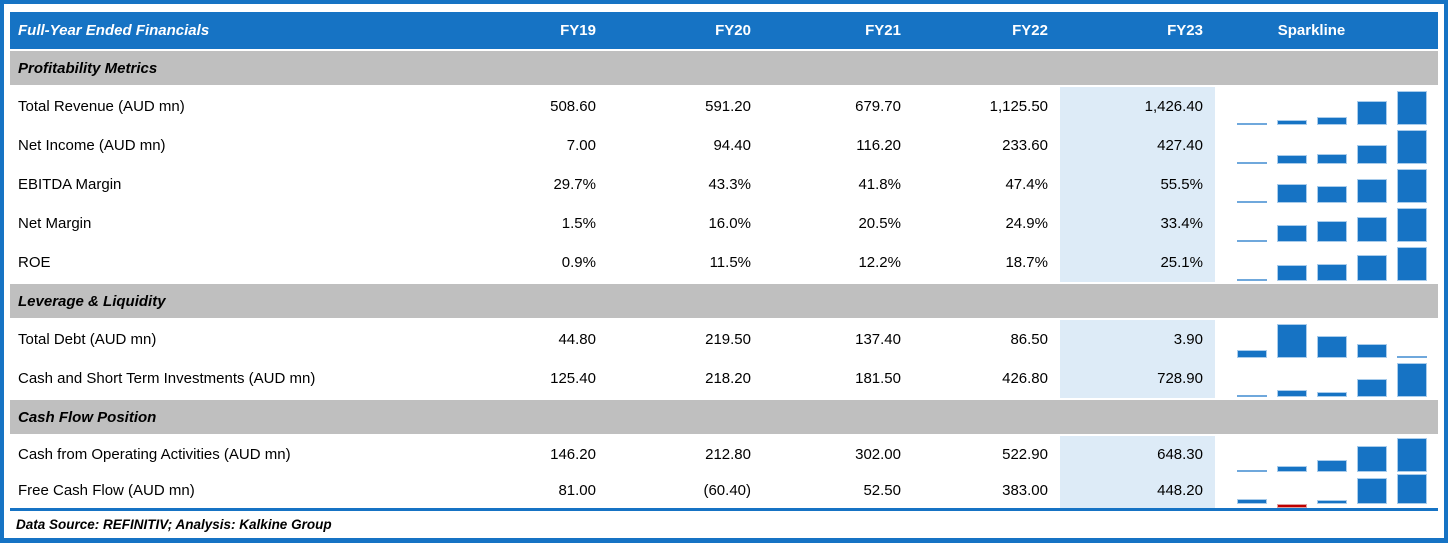 The width and height of the screenshot is (1448, 543). What do you see at coordinates (1018, 106) in the screenshot?
I see `cell-fy22: 1,125.50` at bounding box center [1018, 106].